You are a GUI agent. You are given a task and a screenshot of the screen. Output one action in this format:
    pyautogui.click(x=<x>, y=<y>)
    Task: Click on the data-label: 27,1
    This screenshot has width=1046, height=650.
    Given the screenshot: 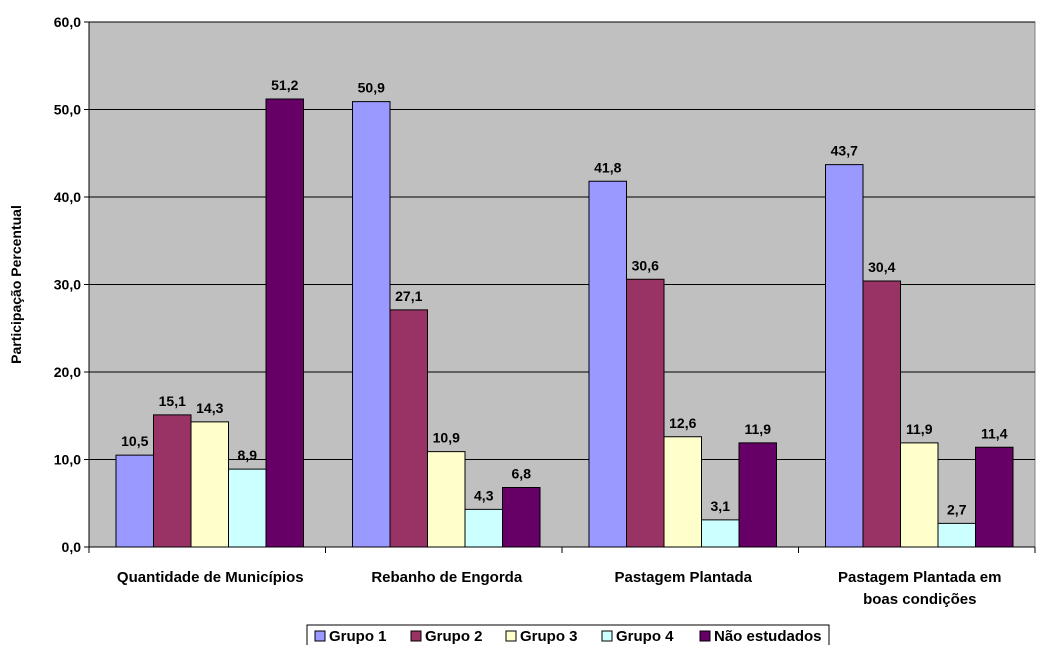 What is the action you would take?
    pyautogui.click(x=408, y=296)
    